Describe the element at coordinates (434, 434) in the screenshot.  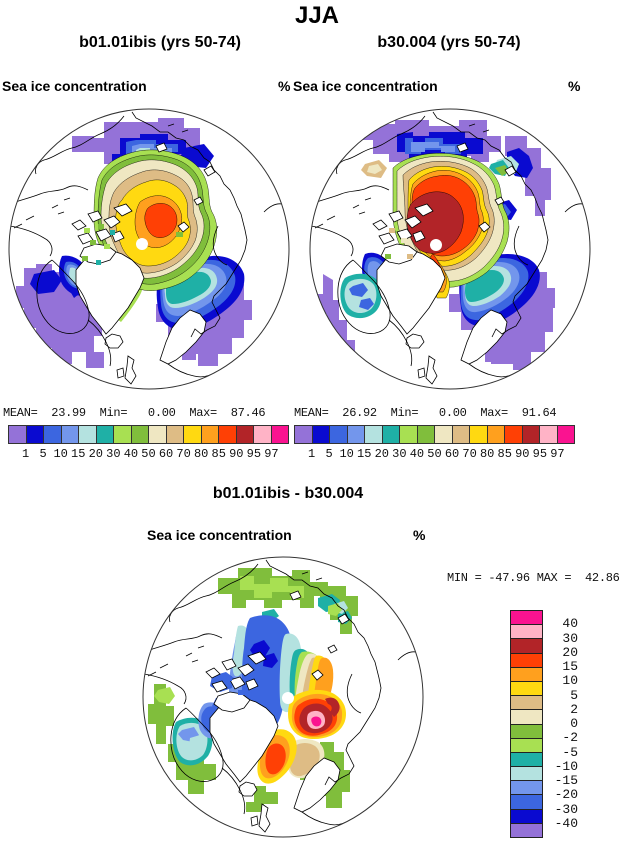
I see `right-colorbar` at that location.